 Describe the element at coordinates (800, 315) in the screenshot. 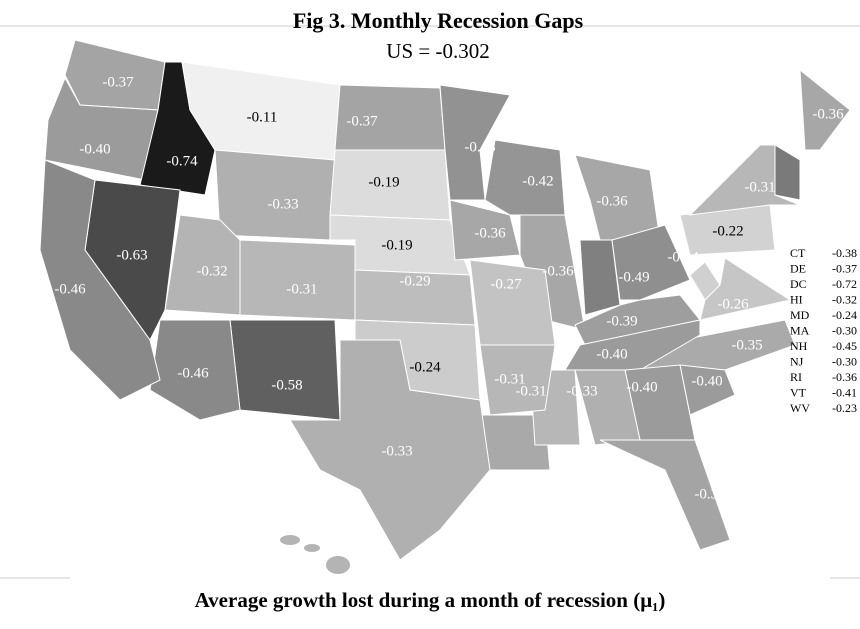

I see `side-name: MD` at that location.